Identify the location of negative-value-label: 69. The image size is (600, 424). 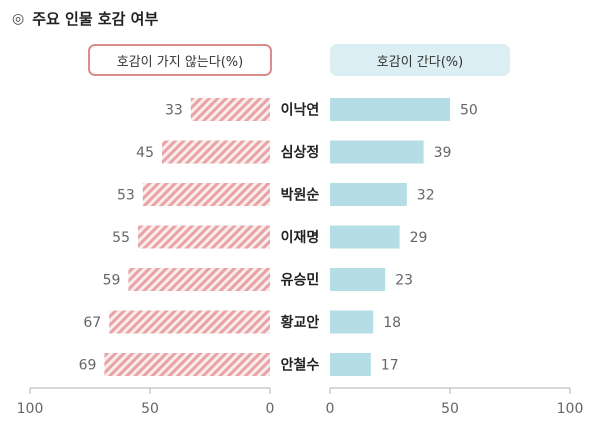
(88, 366).